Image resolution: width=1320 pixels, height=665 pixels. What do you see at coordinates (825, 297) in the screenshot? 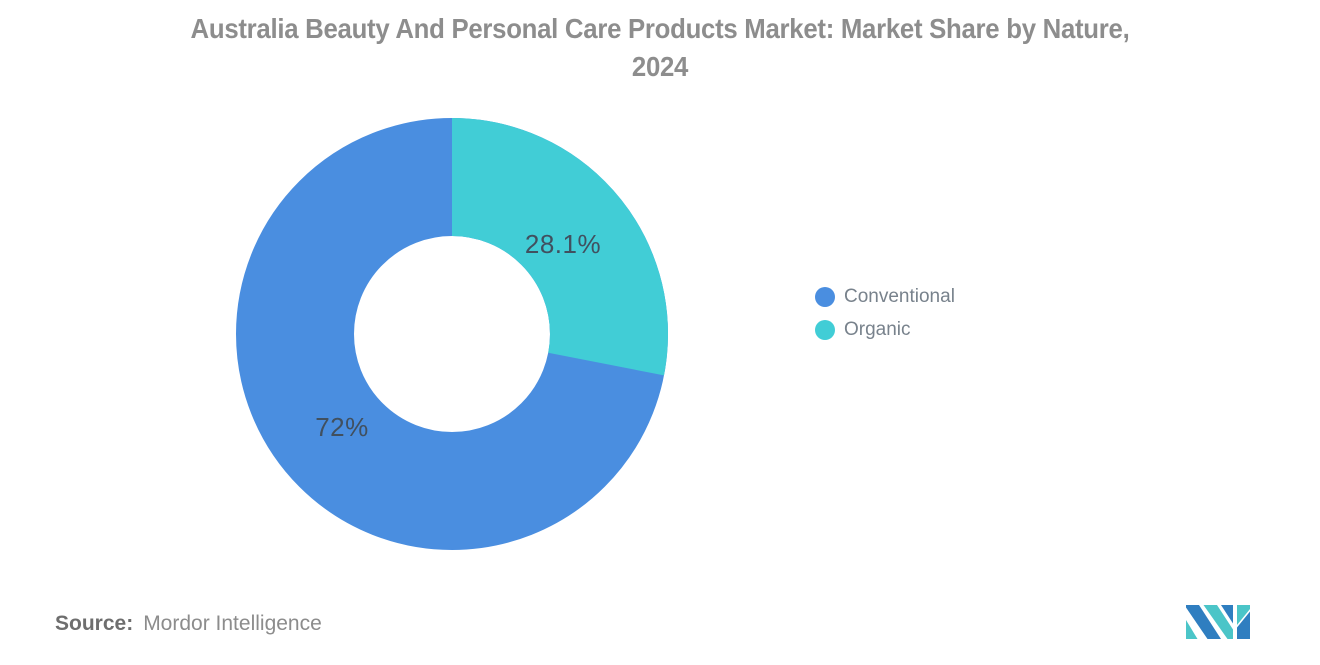
I see `legend-marker-conventional-icon` at bounding box center [825, 297].